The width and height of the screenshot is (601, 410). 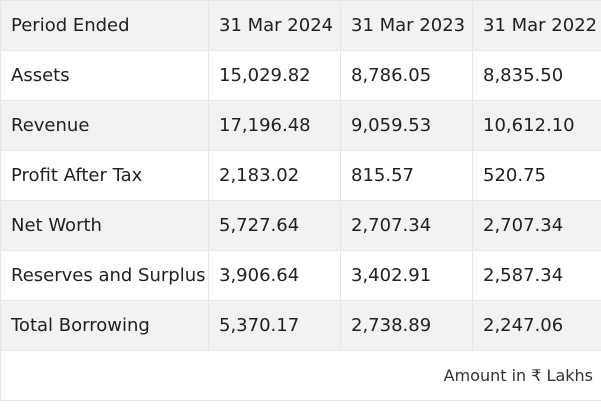 I want to click on row-value: 2,587.34, so click(x=536, y=275).